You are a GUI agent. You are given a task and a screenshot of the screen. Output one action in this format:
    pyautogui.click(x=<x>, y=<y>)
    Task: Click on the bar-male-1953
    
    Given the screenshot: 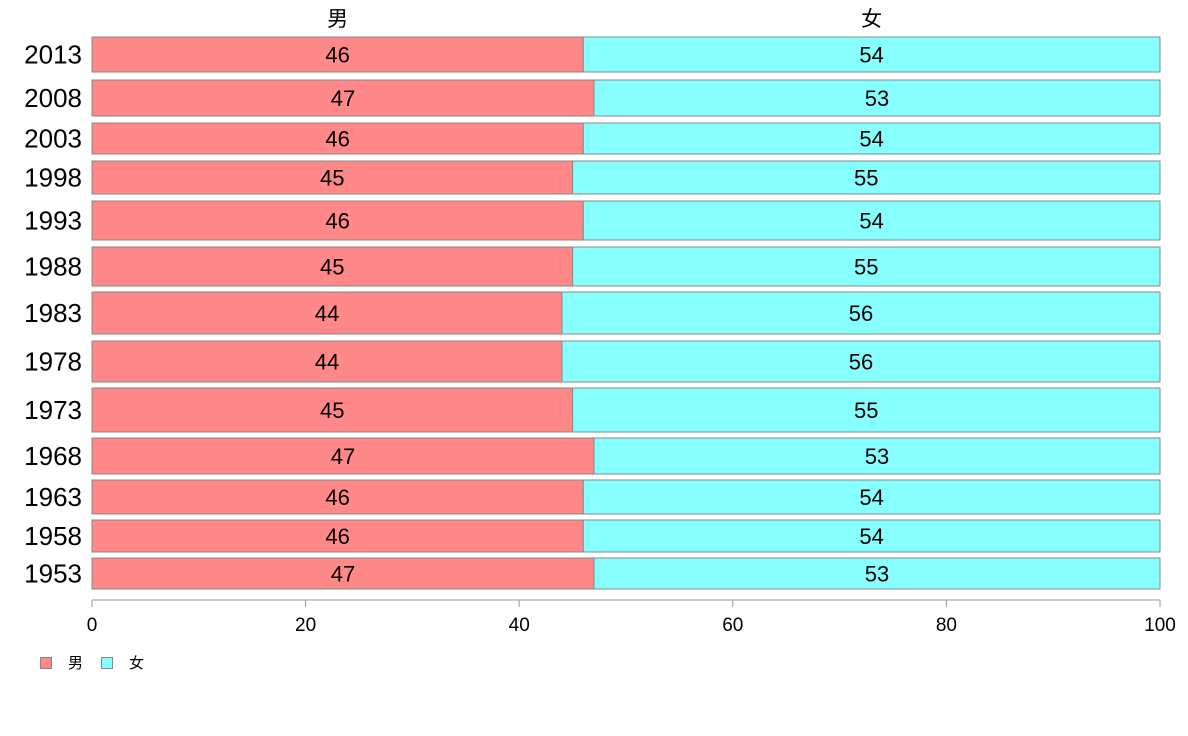 What is the action you would take?
    pyautogui.click(x=343, y=573)
    